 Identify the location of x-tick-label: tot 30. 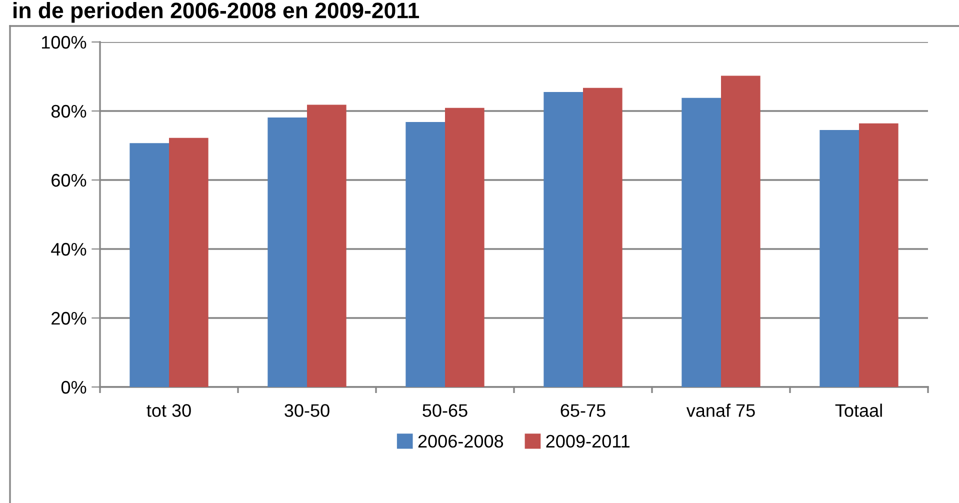
(168, 410).